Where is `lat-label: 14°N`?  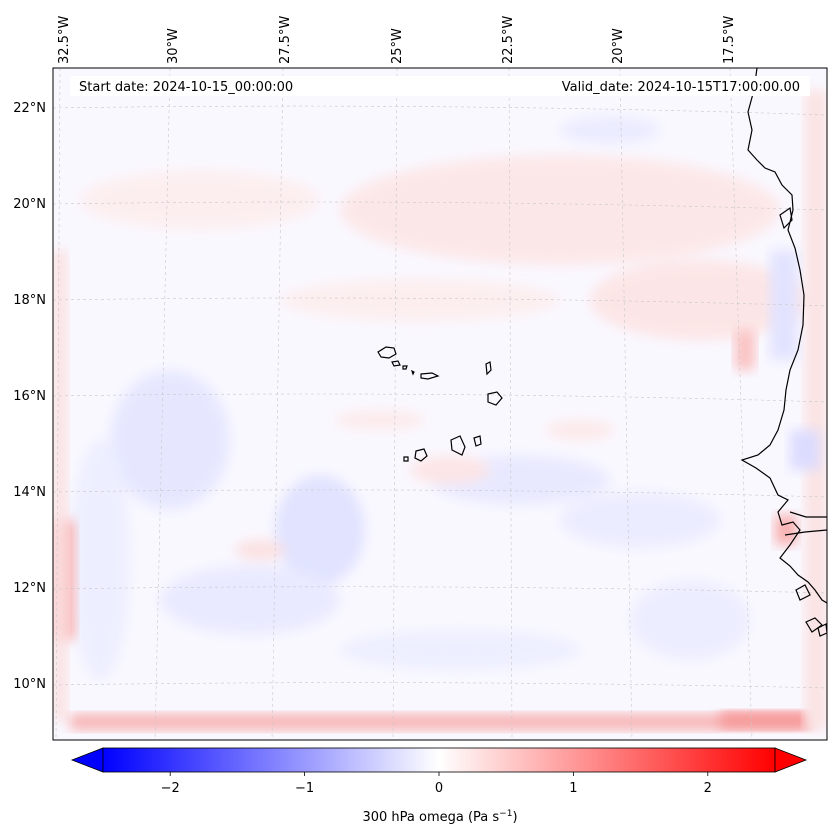
lat-label: 14°N is located at coordinates (29, 492).